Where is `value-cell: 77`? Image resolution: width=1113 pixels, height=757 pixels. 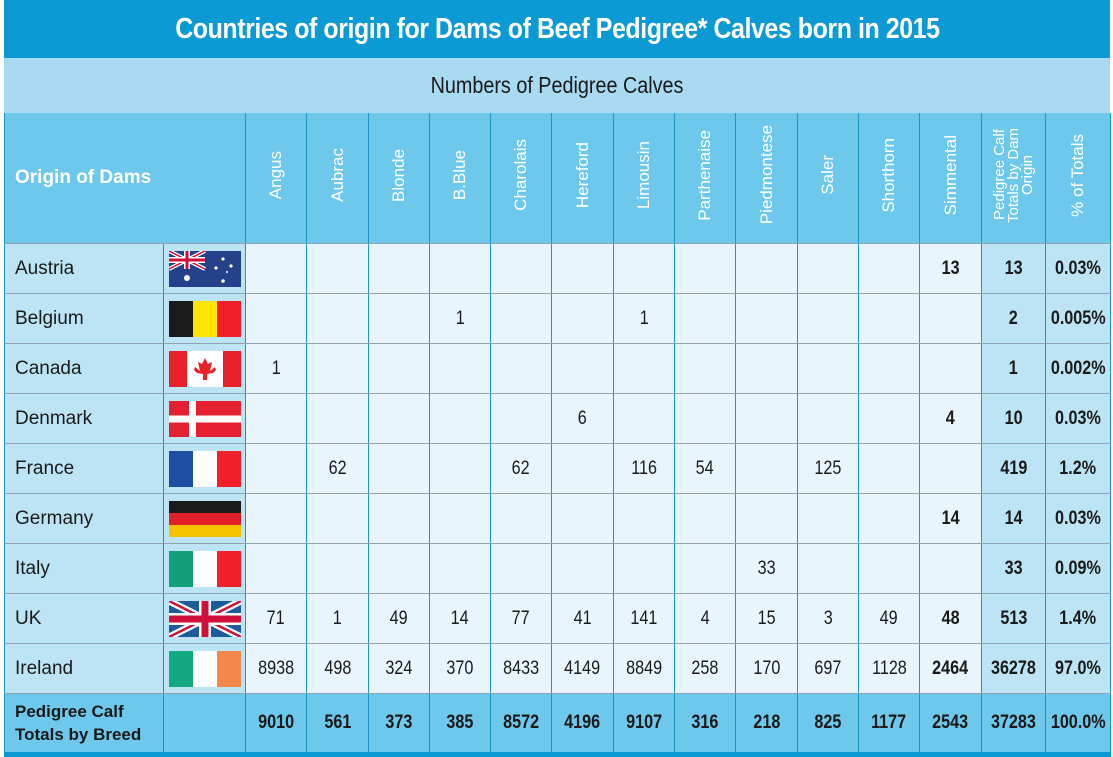 value-cell: 77 is located at coordinates (521, 618).